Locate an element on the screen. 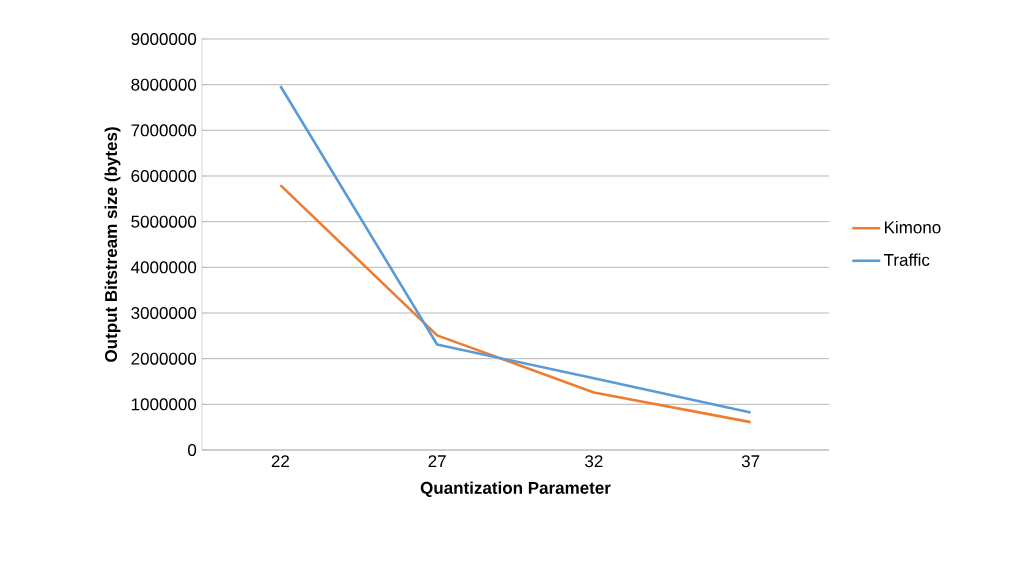 The height and width of the screenshot is (565, 1029). y-tick-label: 3000000 is located at coordinates (164, 313).